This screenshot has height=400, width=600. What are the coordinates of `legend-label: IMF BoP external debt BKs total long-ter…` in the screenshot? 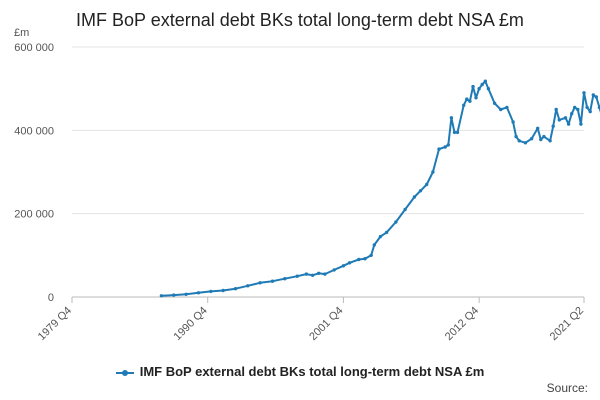 It's located at (312, 371).